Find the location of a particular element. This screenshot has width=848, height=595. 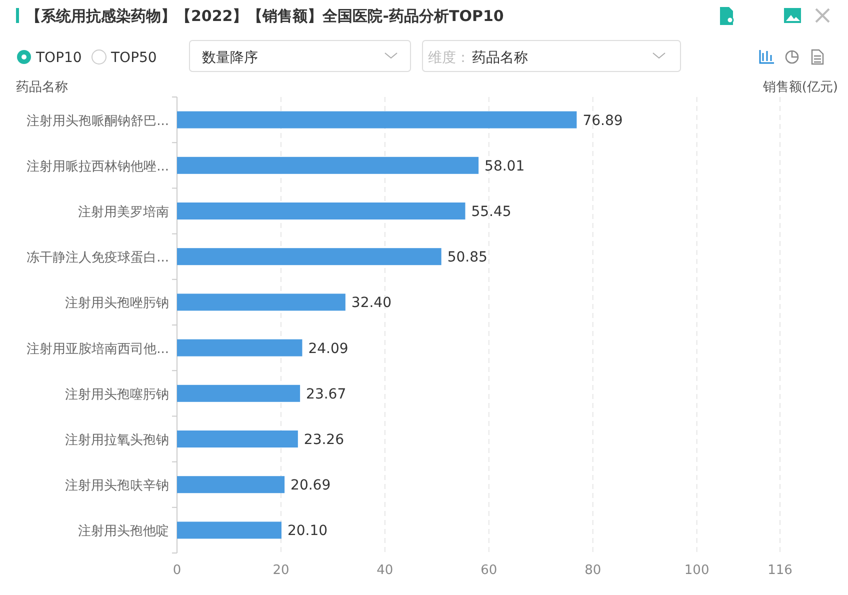

text: TOP10 is located at coordinates (58, 58).